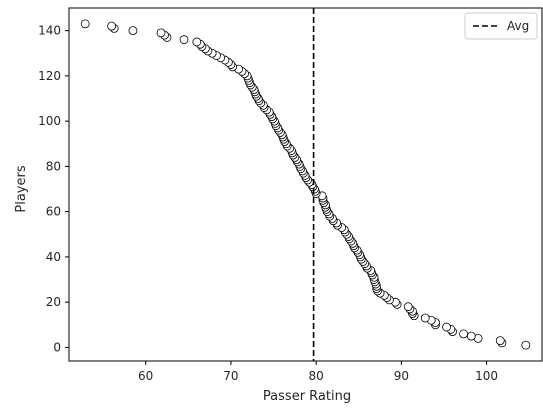 Image resolution: width=543 pixels, height=410 pixels. I want to click on x-tick-label: 60, so click(145, 376).